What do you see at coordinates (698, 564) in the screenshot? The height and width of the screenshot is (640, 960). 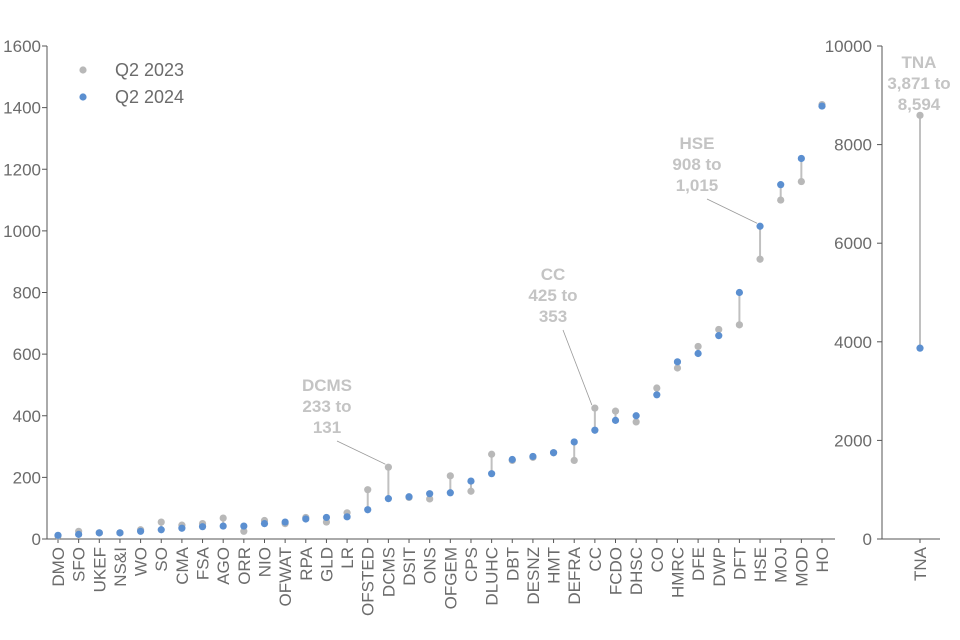 I see `x-label-dfe: DFE` at bounding box center [698, 564].